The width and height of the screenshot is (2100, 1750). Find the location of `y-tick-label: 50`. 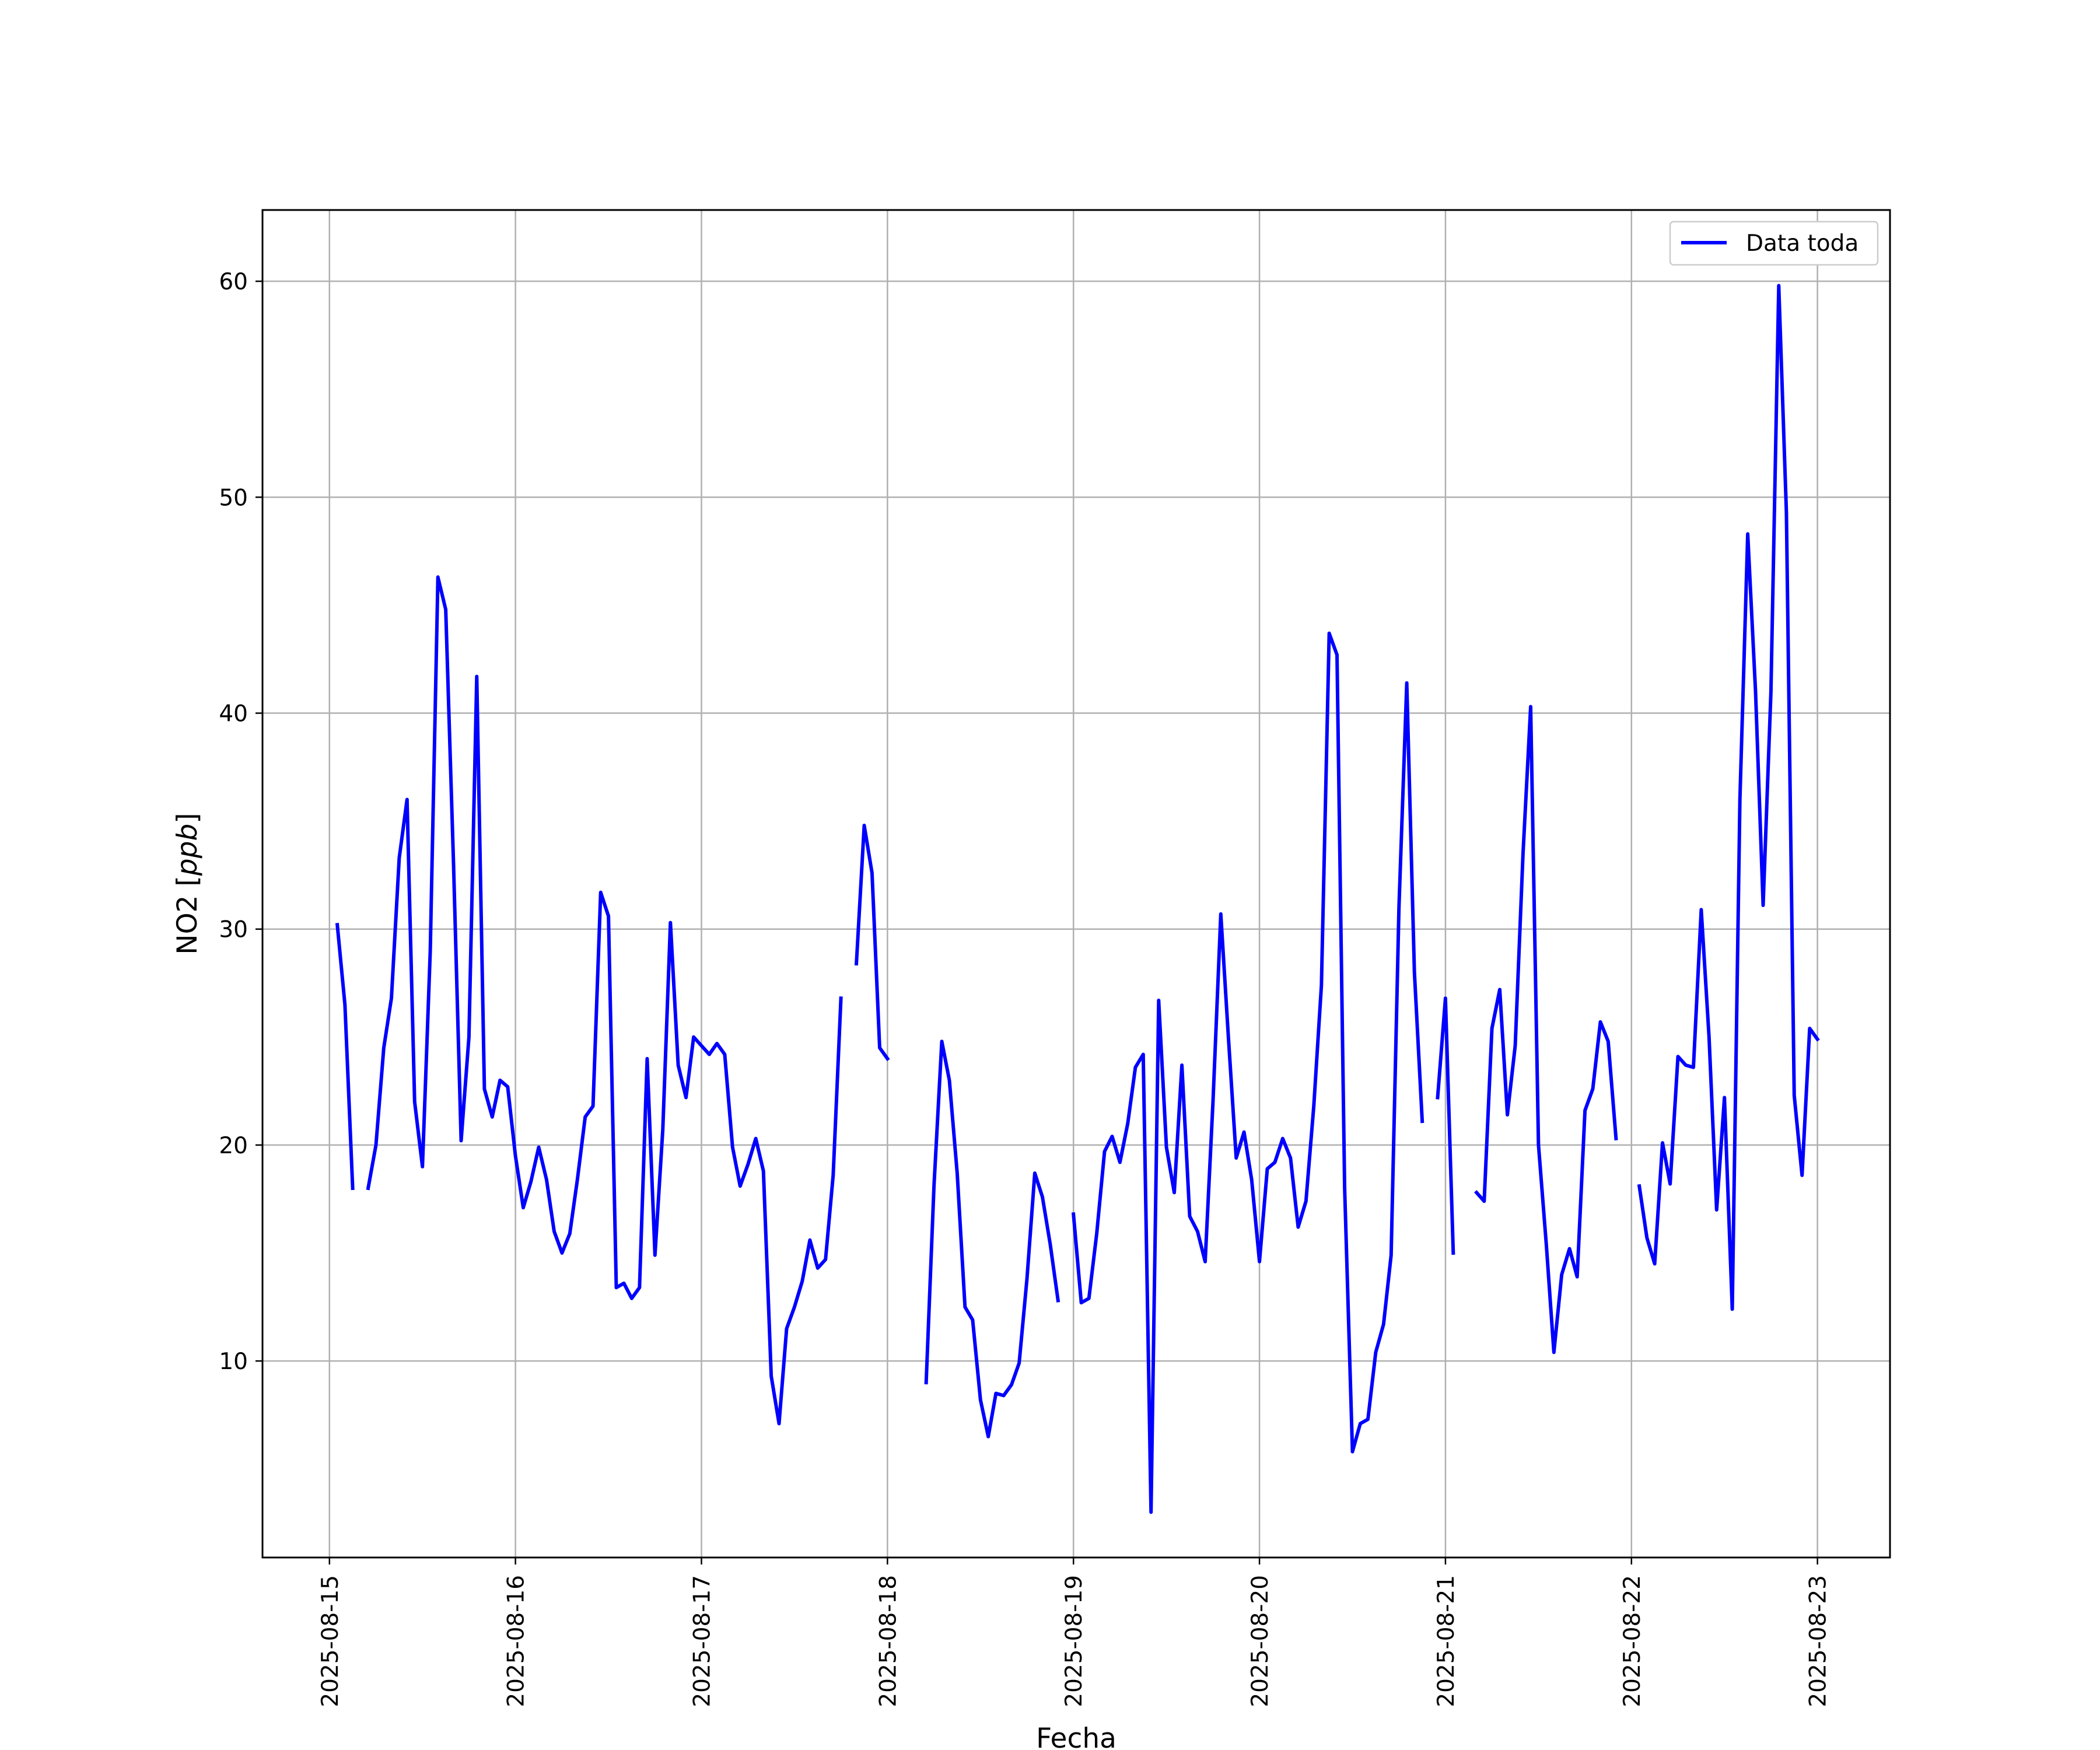

y-tick-label: 50 is located at coordinates (233, 498).